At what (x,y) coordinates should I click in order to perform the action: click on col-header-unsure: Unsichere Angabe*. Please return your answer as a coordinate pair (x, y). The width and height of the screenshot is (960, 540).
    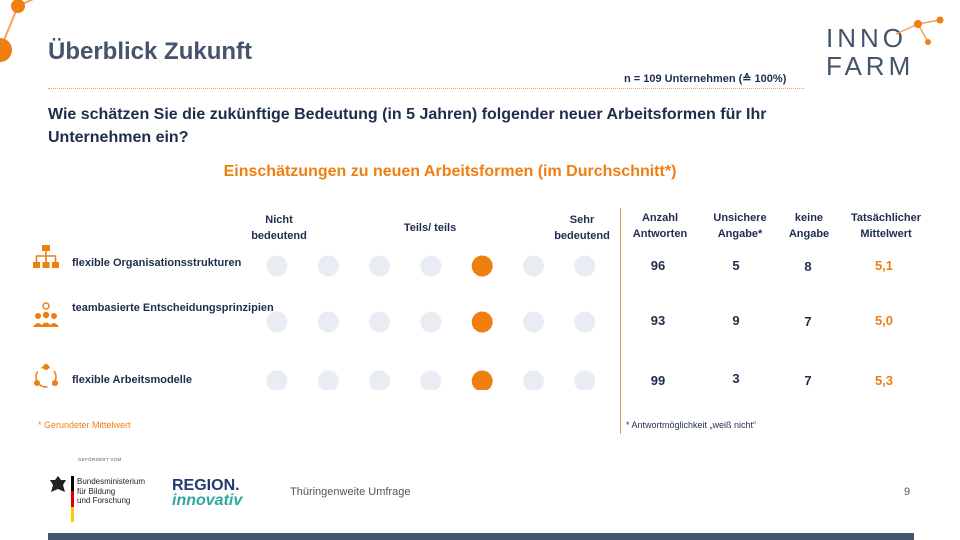
    Looking at the image, I should click on (740, 226).